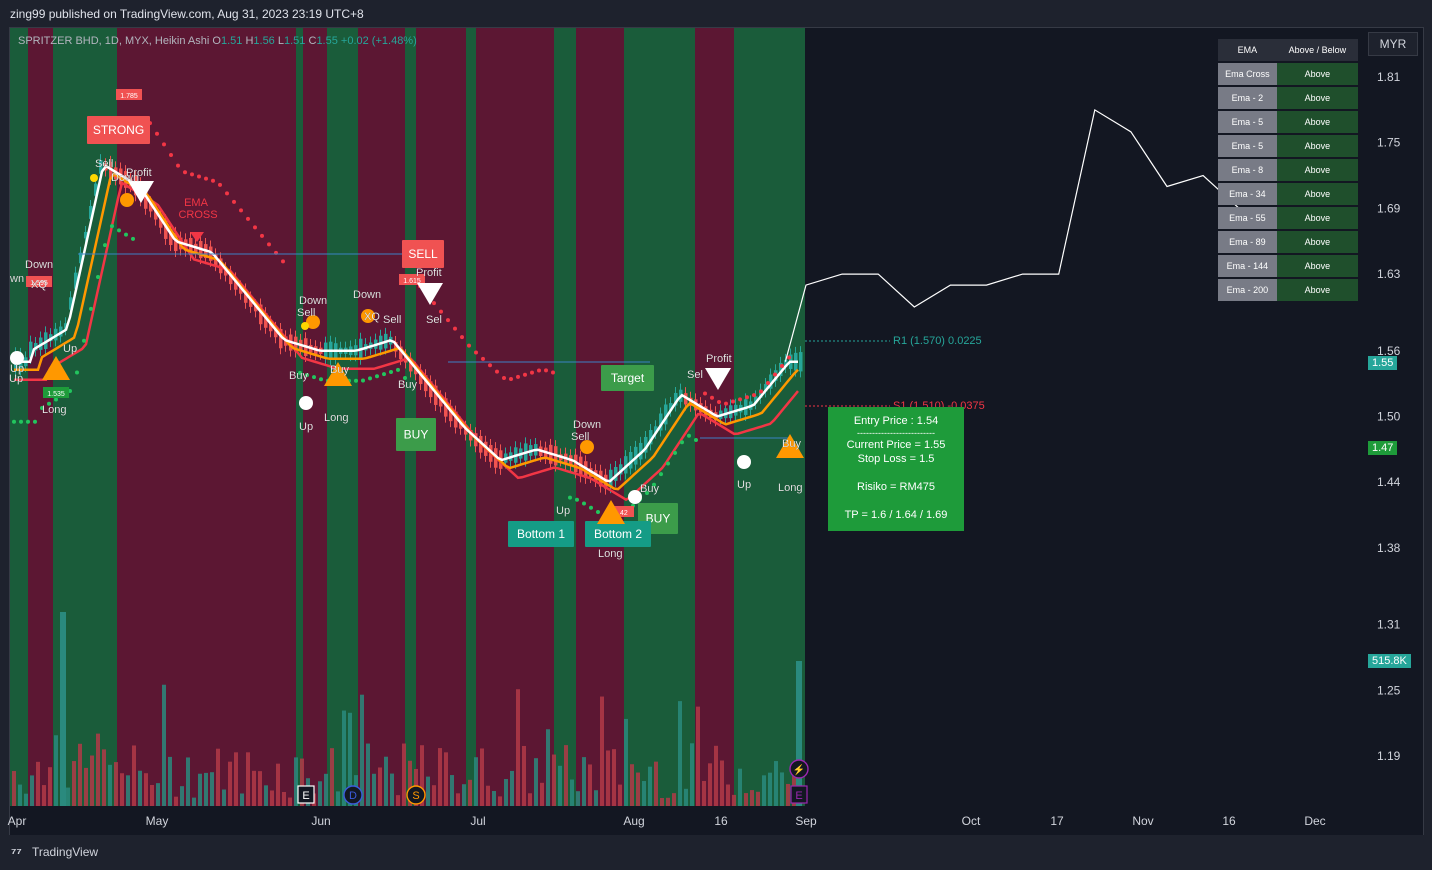 This screenshot has width=1432, height=870. Describe the element at coordinates (1389, 143) in the screenshot. I see `y-tick-label: 1.75` at that location.